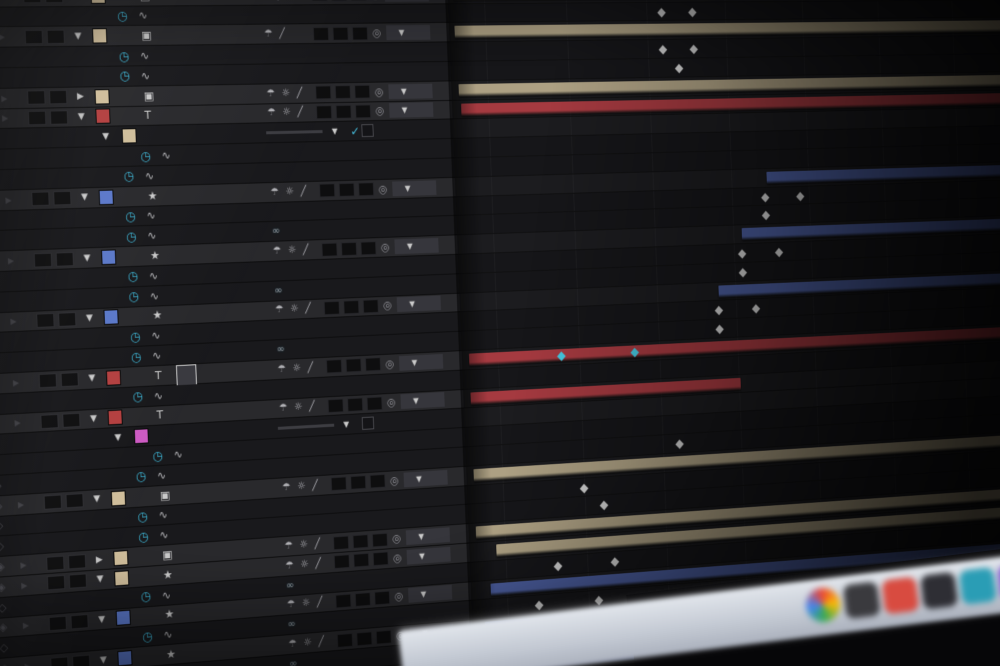  What do you see at coordinates (294, 132) in the screenshot?
I see `mask-mode-dropdown` at bounding box center [294, 132].